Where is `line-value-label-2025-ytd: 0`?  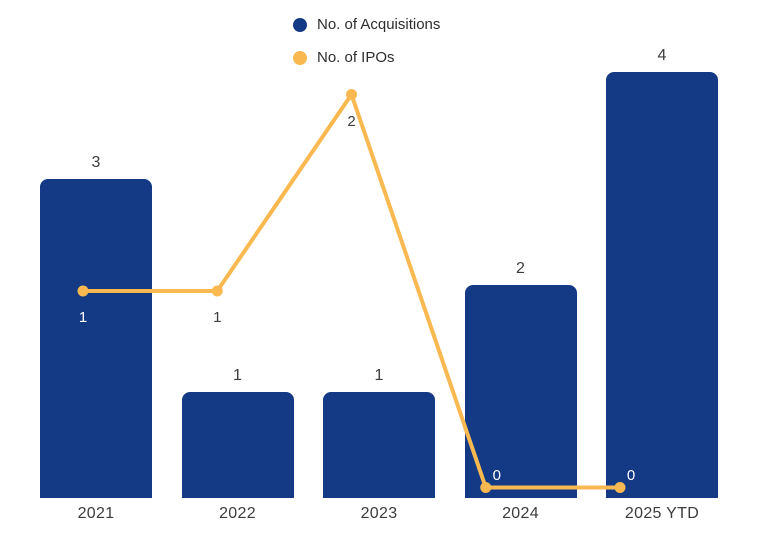
line-value-label-2025-ytd: 0 is located at coordinates (631, 475).